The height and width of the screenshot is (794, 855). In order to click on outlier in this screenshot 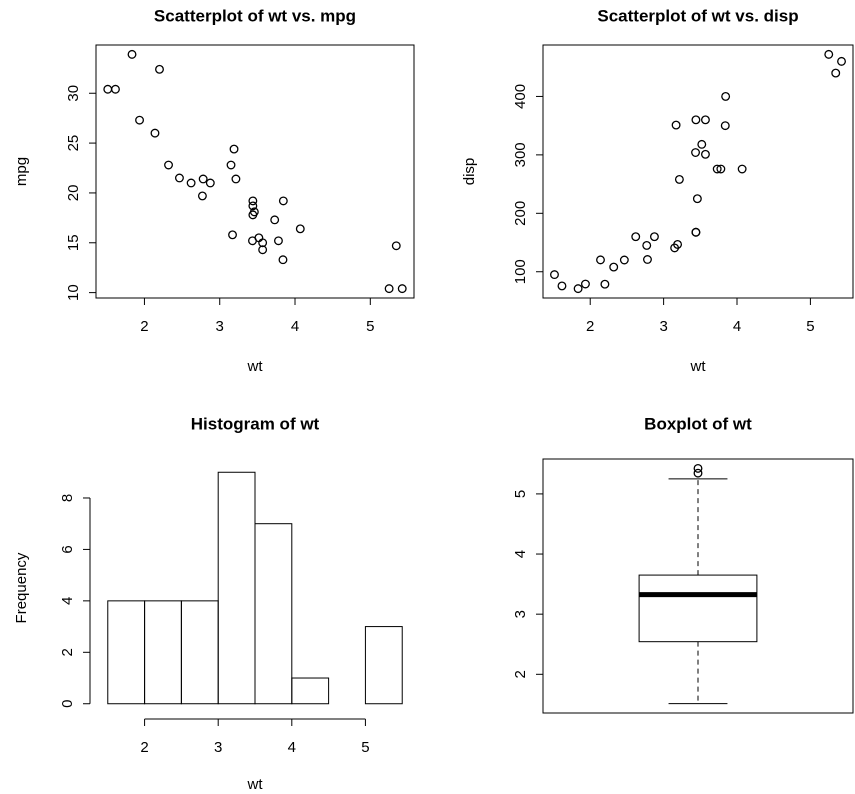, I will do `click(698, 468)`.